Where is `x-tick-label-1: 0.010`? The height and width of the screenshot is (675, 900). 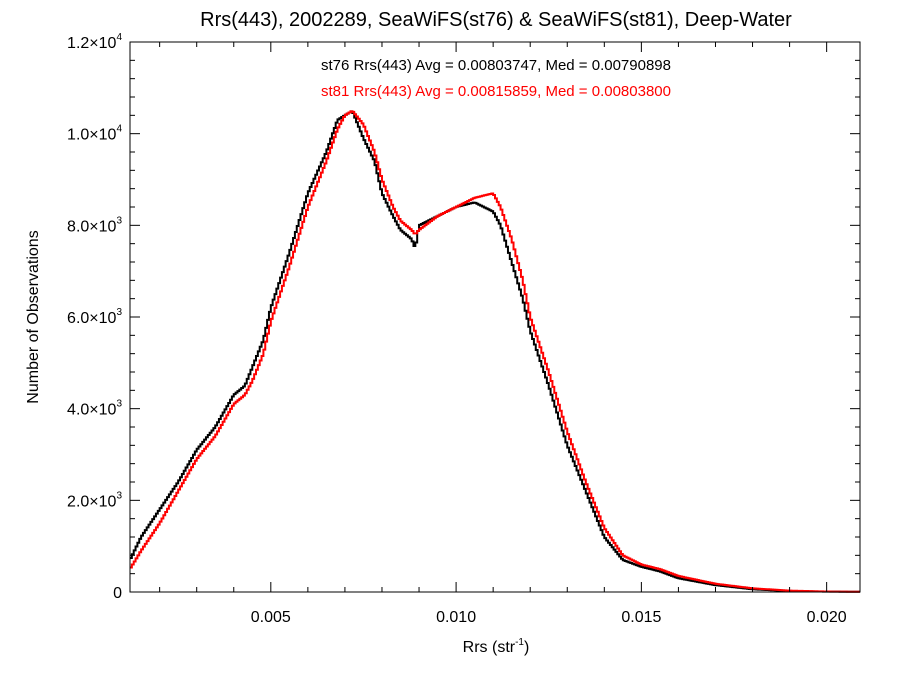 x-tick-label-1: 0.010 is located at coordinates (456, 617).